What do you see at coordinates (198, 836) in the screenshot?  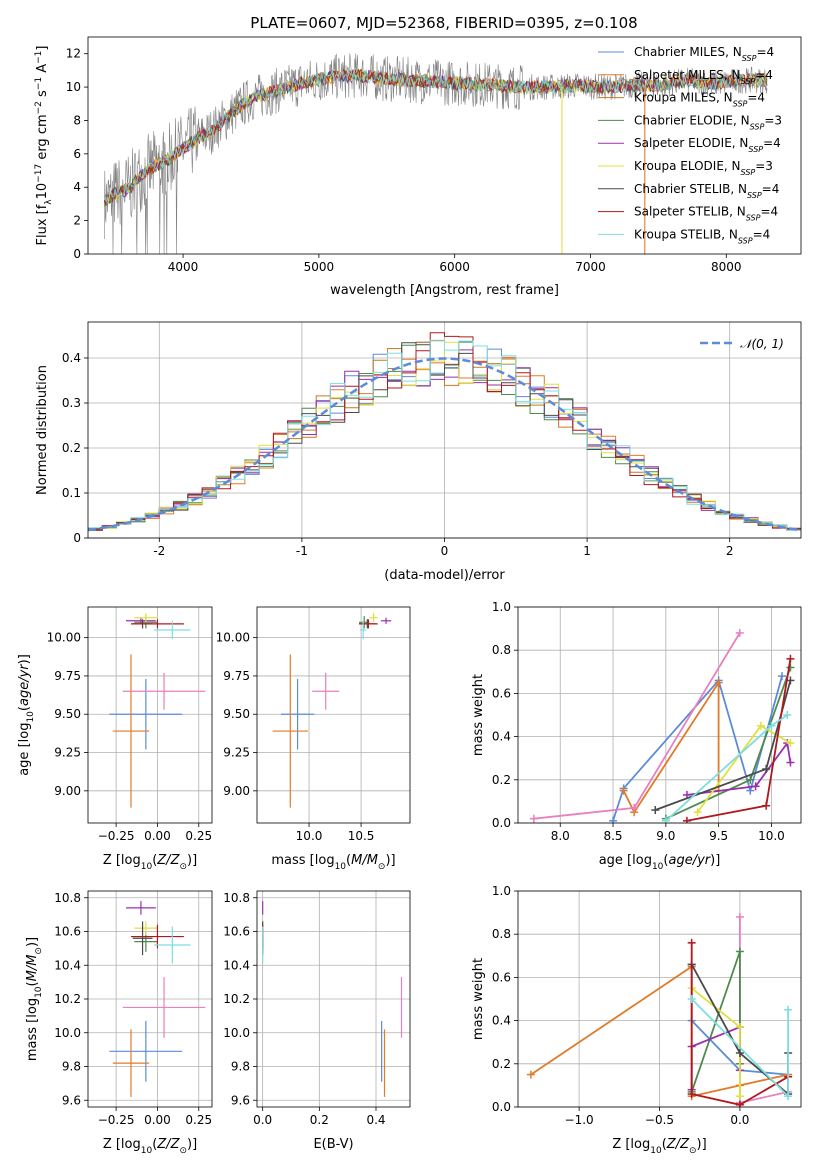 I see `x-tick-label: 0.25` at bounding box center [198, 836].